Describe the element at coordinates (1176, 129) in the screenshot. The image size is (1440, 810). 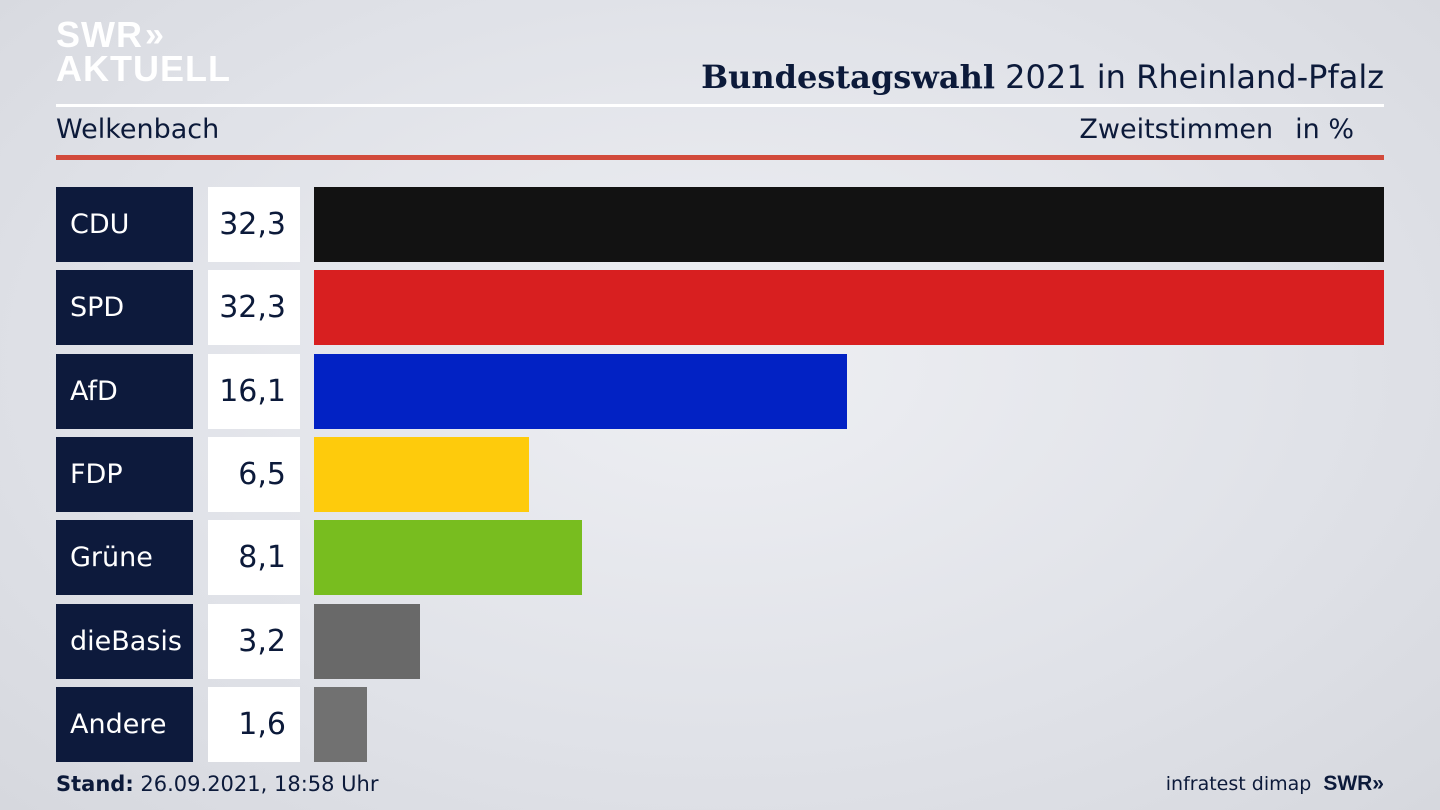
I see `vote-type-text: Zweitstimmen` at that location.